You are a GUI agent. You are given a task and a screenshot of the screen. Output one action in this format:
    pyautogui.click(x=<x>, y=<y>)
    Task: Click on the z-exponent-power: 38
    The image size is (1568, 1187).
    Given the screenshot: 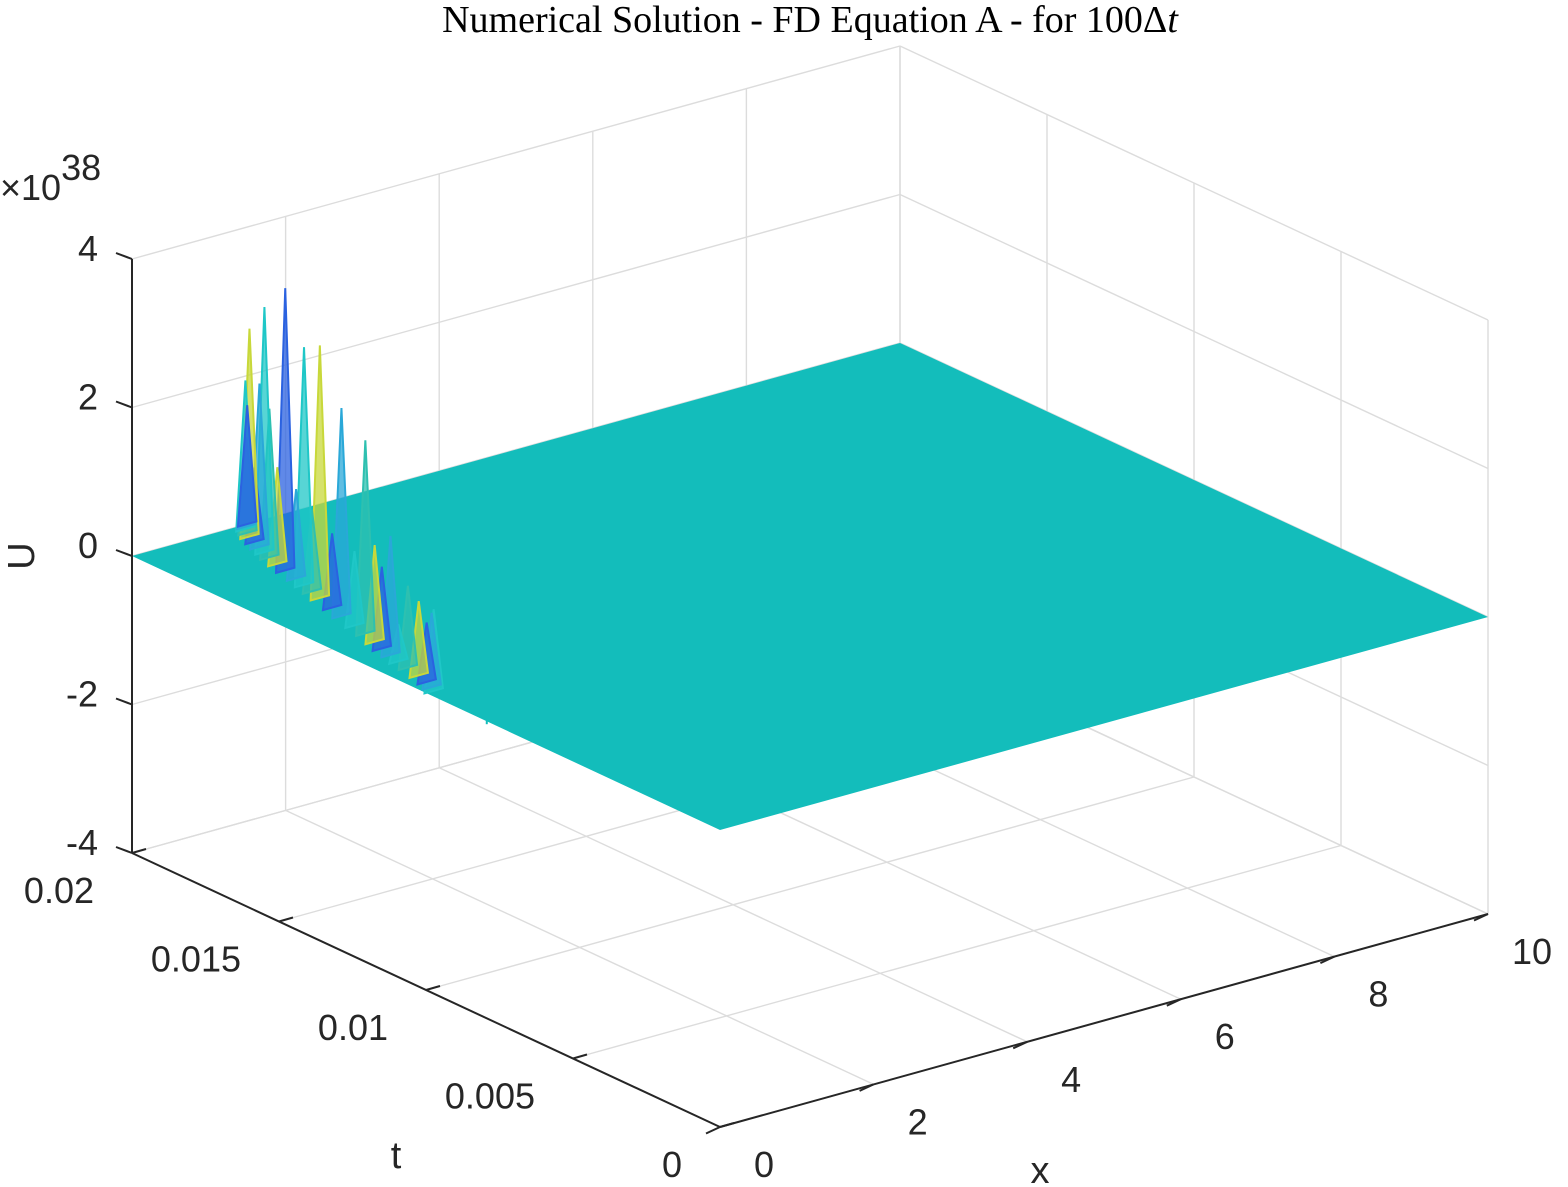 What is the action you would take?
    pyautogui.click(x=81, y=167)
    